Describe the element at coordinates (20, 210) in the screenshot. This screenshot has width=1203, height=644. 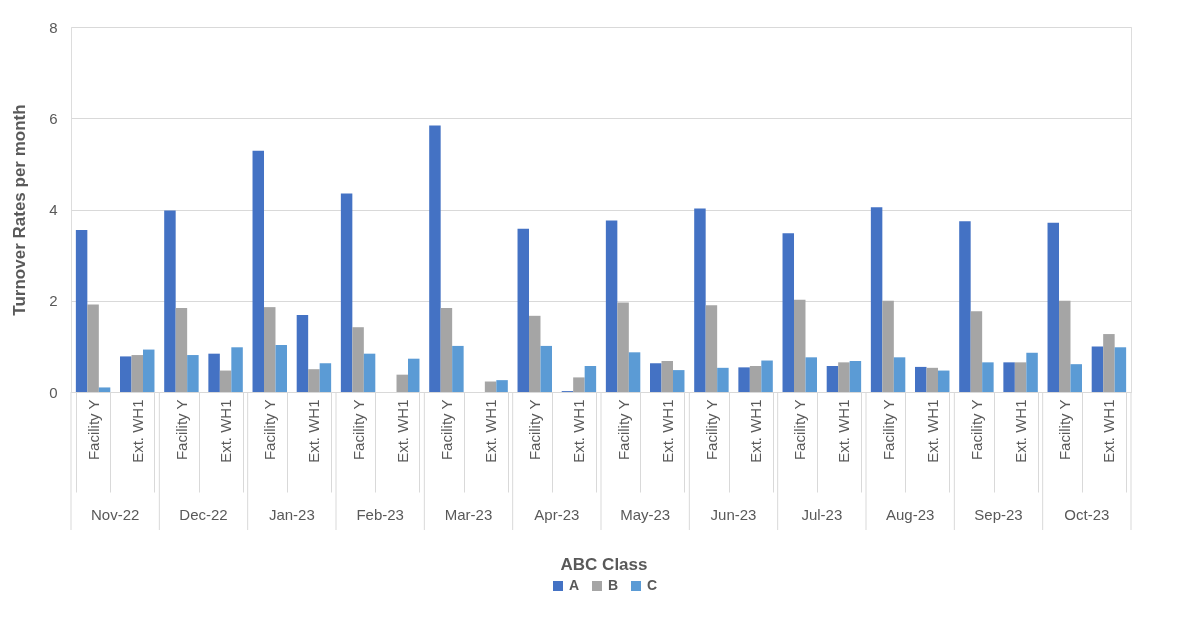
I see `y-axis-title: Turnover Rates per month` at that location.